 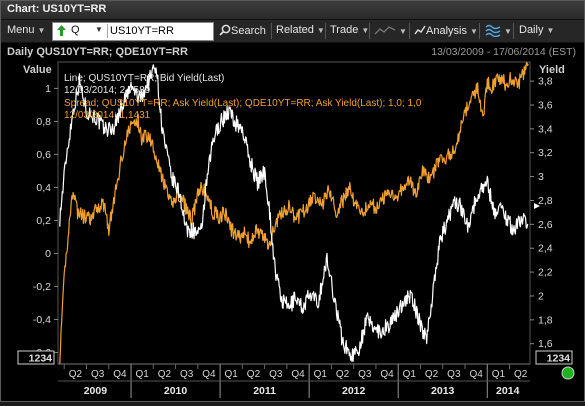 What do you see at coordinates (545, 129) in the screenshot?
I see `right-tick-label: 3,4` at bounding box center [545, 129].